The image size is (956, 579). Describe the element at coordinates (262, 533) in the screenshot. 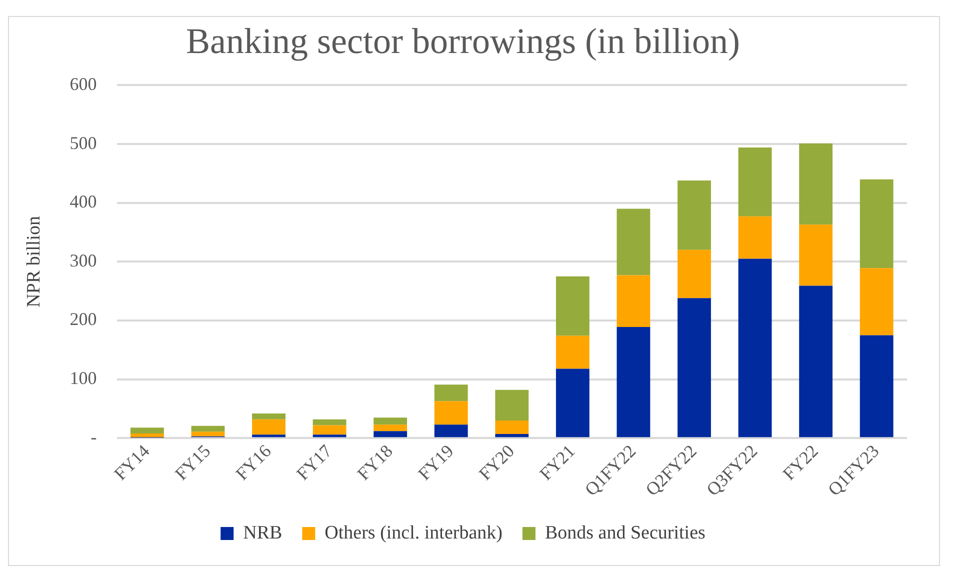

I see `legend-label: NRB` at that location.